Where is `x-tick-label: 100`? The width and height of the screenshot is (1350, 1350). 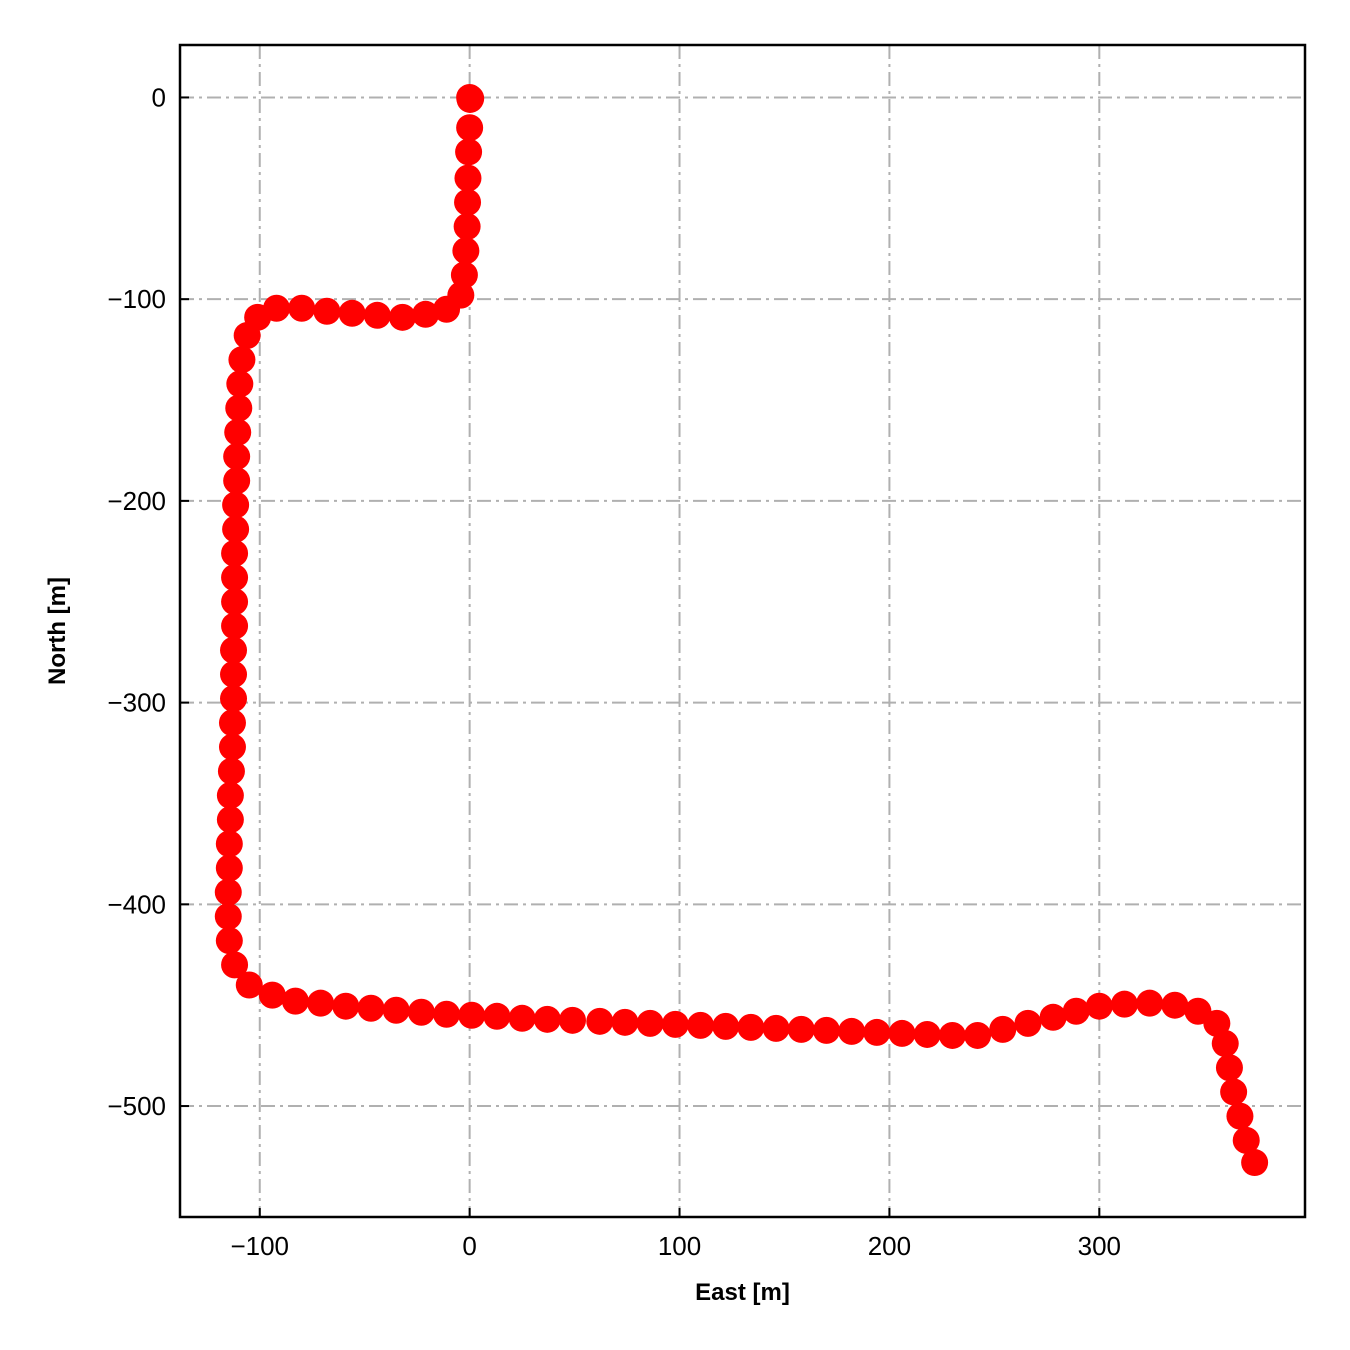
x-tick-label: 100 is located at coordinates (679, 1246).